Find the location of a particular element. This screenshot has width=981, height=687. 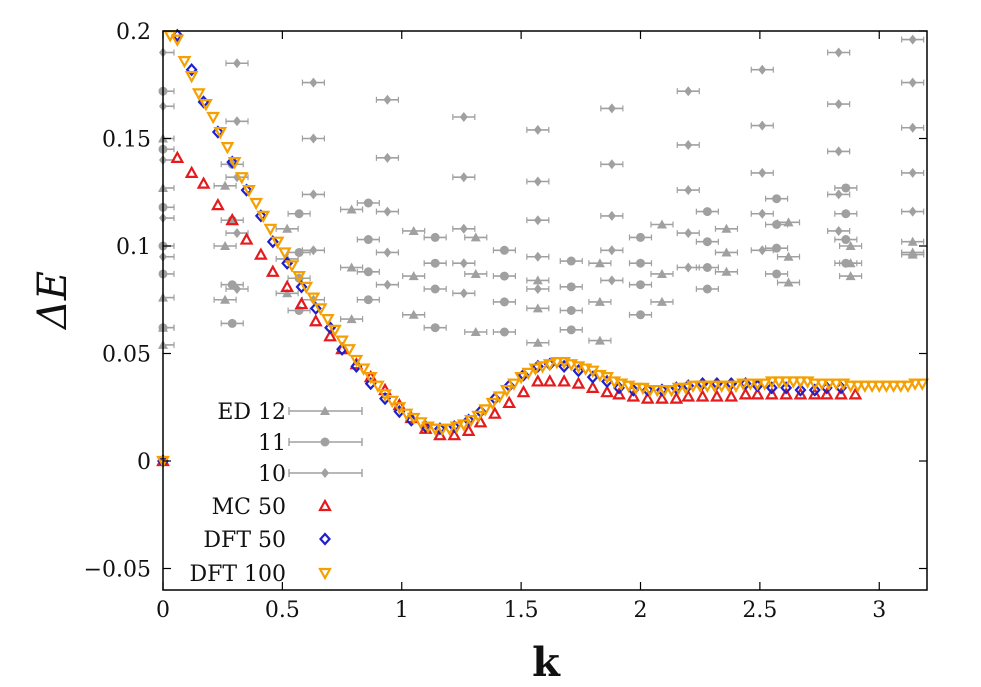

legend-label-dft-100: DFT 100 is located at coordinates (237, 574).